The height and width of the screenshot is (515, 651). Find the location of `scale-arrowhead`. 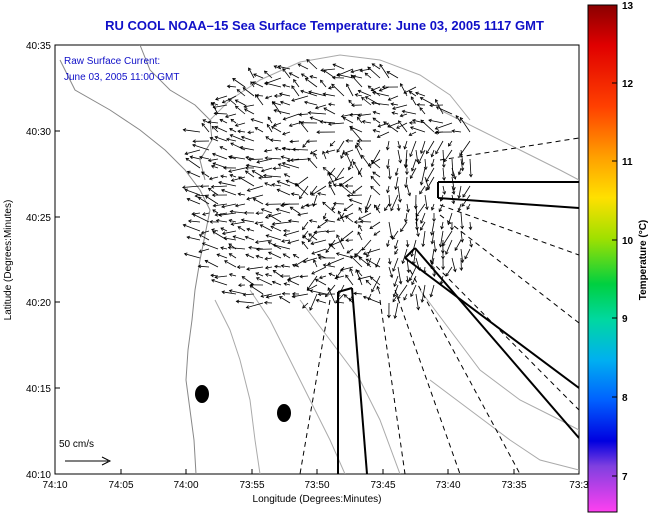

scale-arrowhead is located at coordinates (106, 461).